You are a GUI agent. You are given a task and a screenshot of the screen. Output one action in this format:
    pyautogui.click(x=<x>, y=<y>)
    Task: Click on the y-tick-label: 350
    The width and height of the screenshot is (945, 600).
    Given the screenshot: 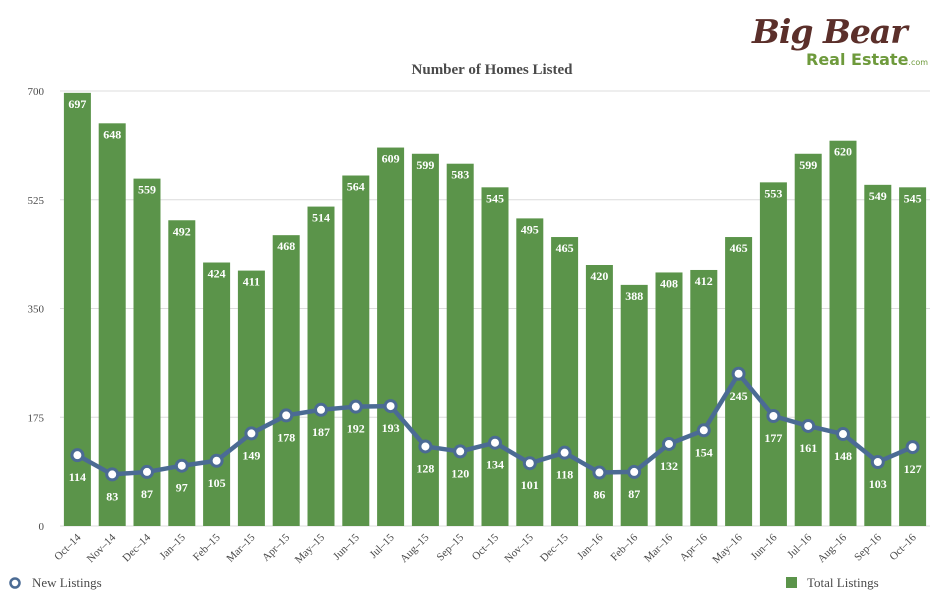 What is the action you would take?
    pyautogui.click(x=36, y=310)
    